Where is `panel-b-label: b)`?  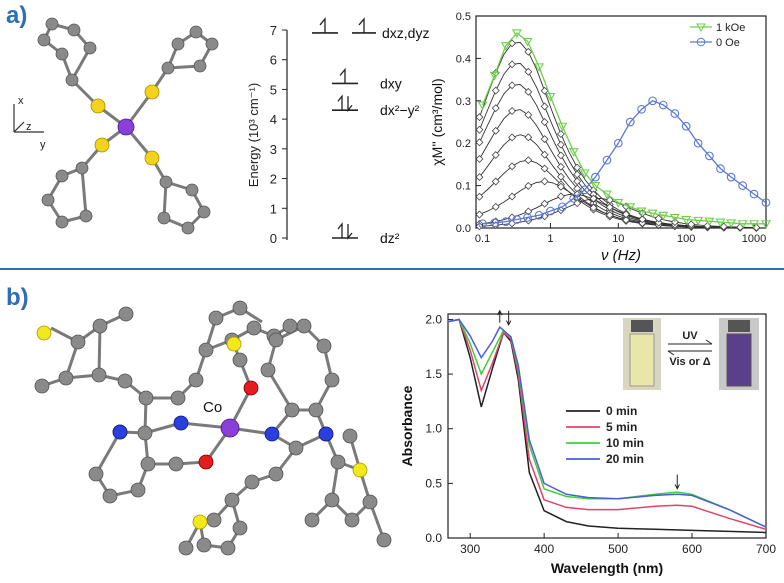
panel-b-label: b) is located at coordinates (17, 297).